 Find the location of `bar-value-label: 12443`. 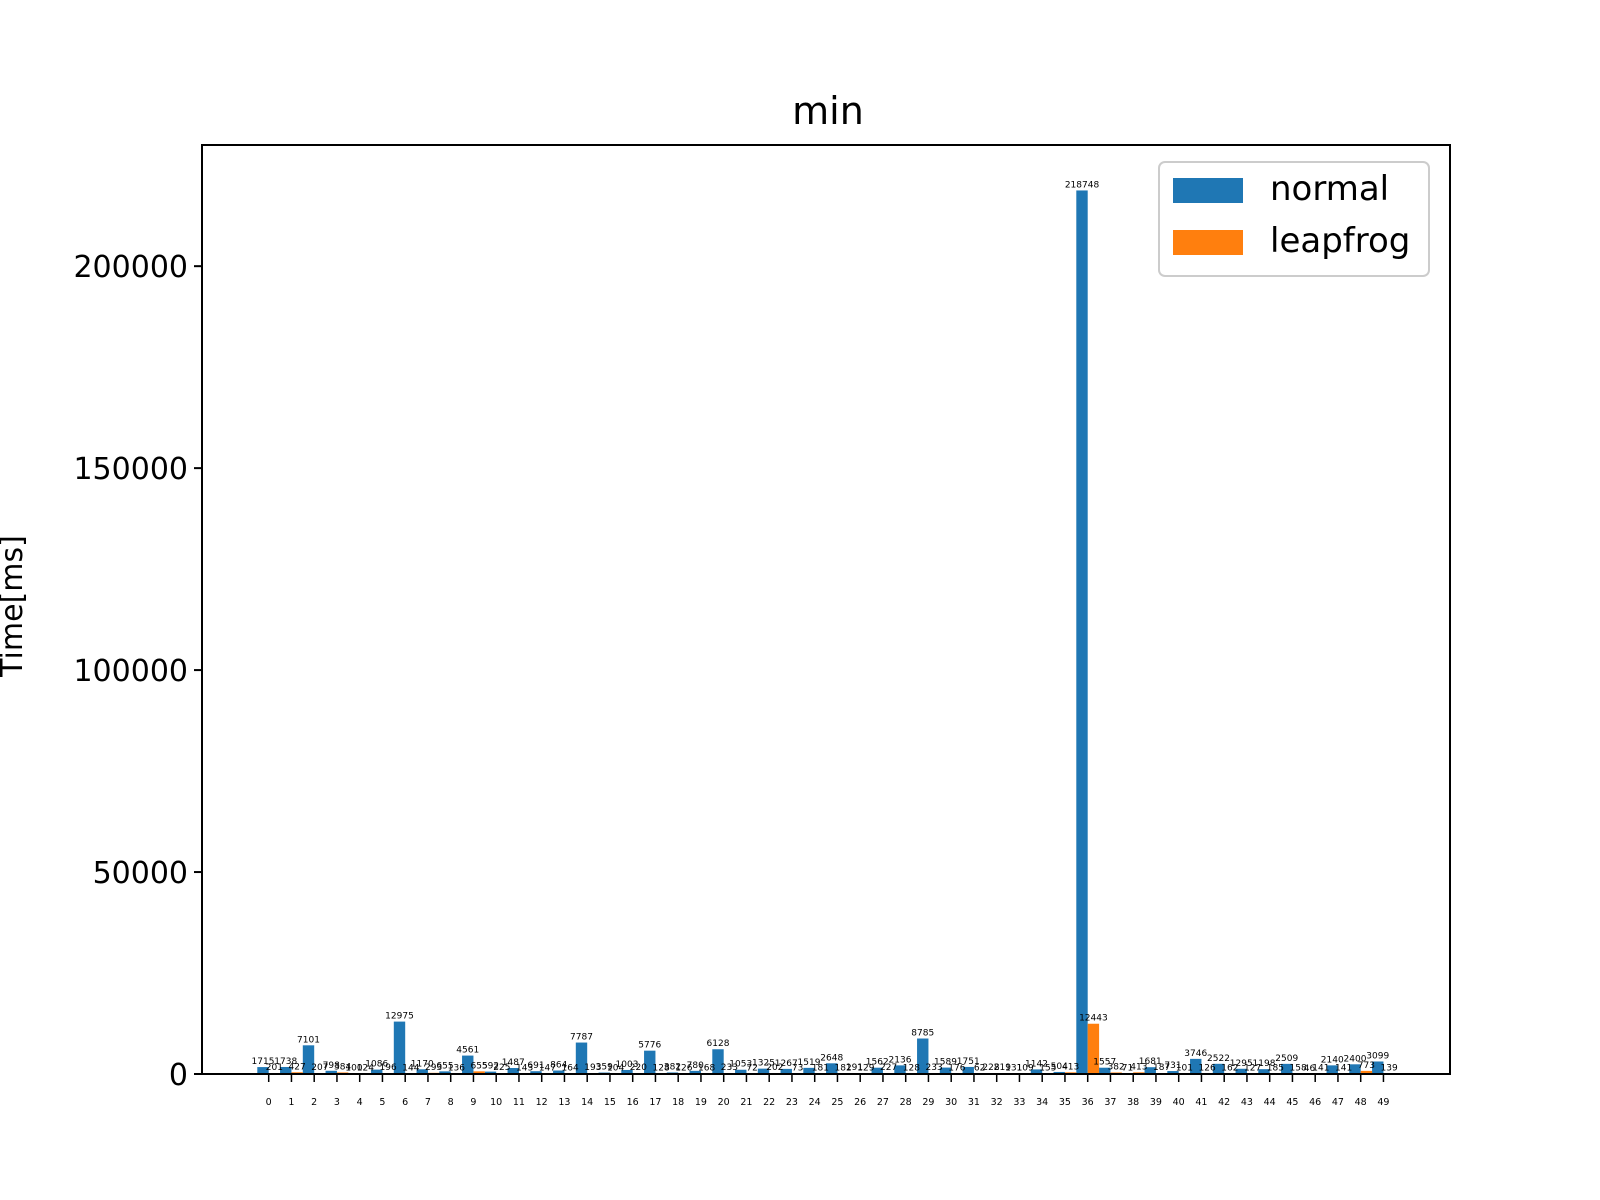

bar-value-label: 12443 is located at coordinates (1093, 1019).